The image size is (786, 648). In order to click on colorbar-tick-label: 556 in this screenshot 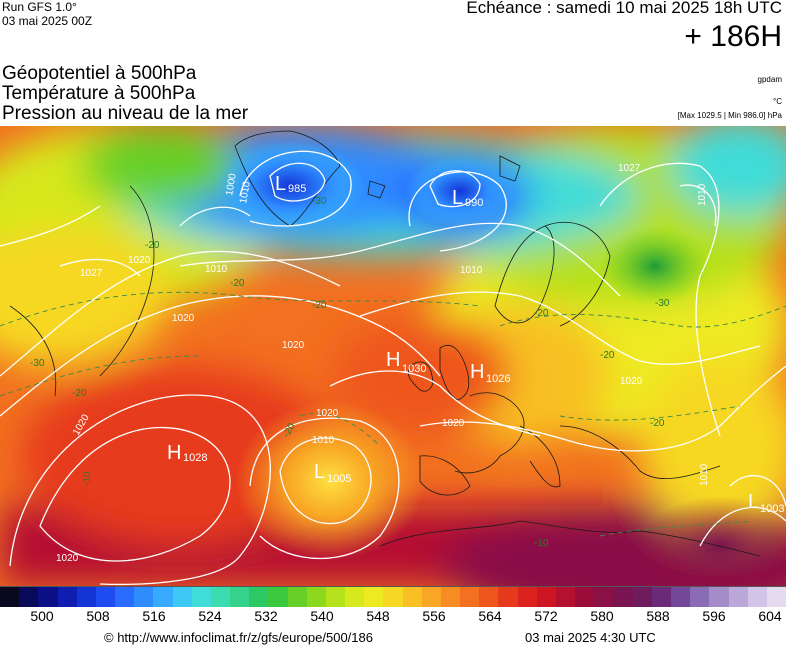, I will do `click(434, 616)`.